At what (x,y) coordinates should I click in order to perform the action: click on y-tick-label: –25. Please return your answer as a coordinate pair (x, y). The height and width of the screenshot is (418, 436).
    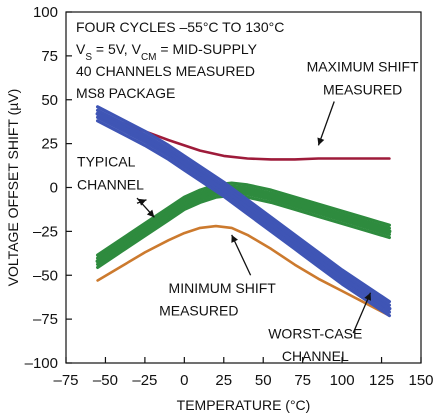
    Looking at the image, I should click on (45, 231).